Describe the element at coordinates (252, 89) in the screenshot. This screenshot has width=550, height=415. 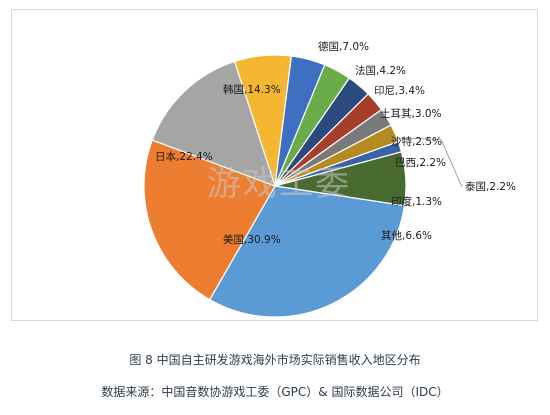
I see `slice-label-11: 韩国,14.3%` at that location.